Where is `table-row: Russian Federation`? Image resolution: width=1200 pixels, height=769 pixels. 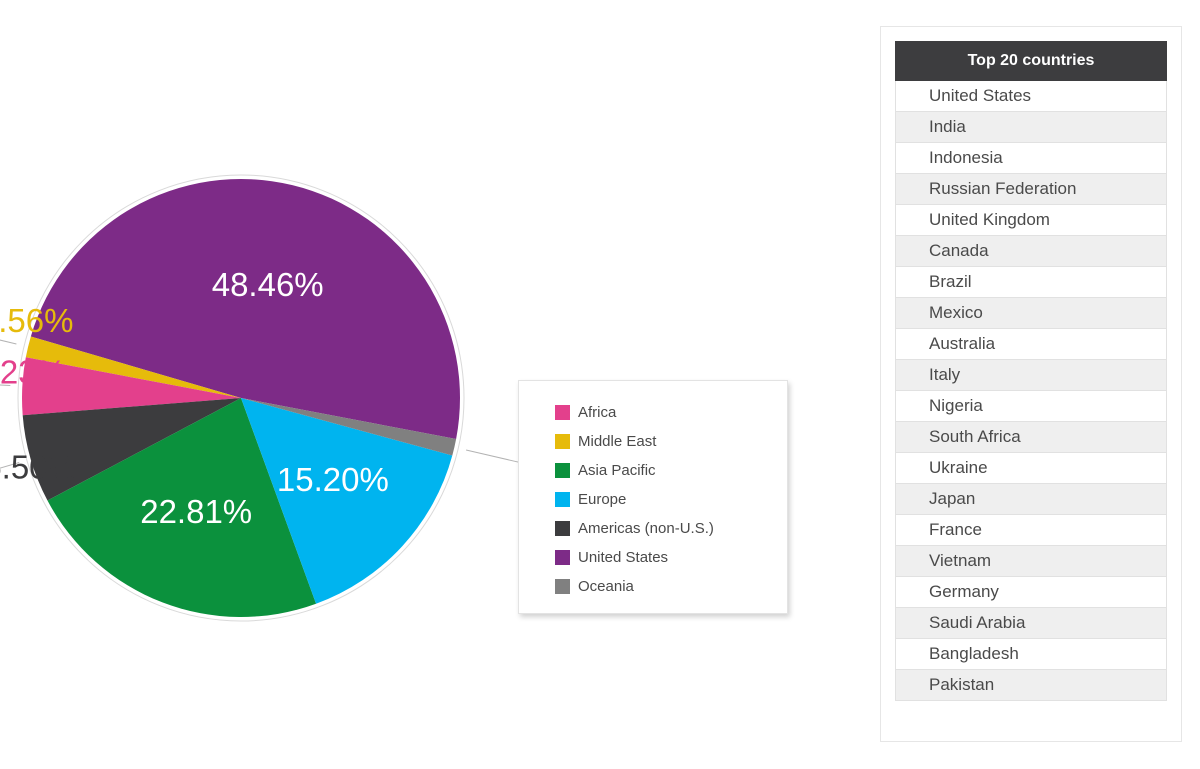 table-row: Russian Federation is located at coordinates (1031, 189).